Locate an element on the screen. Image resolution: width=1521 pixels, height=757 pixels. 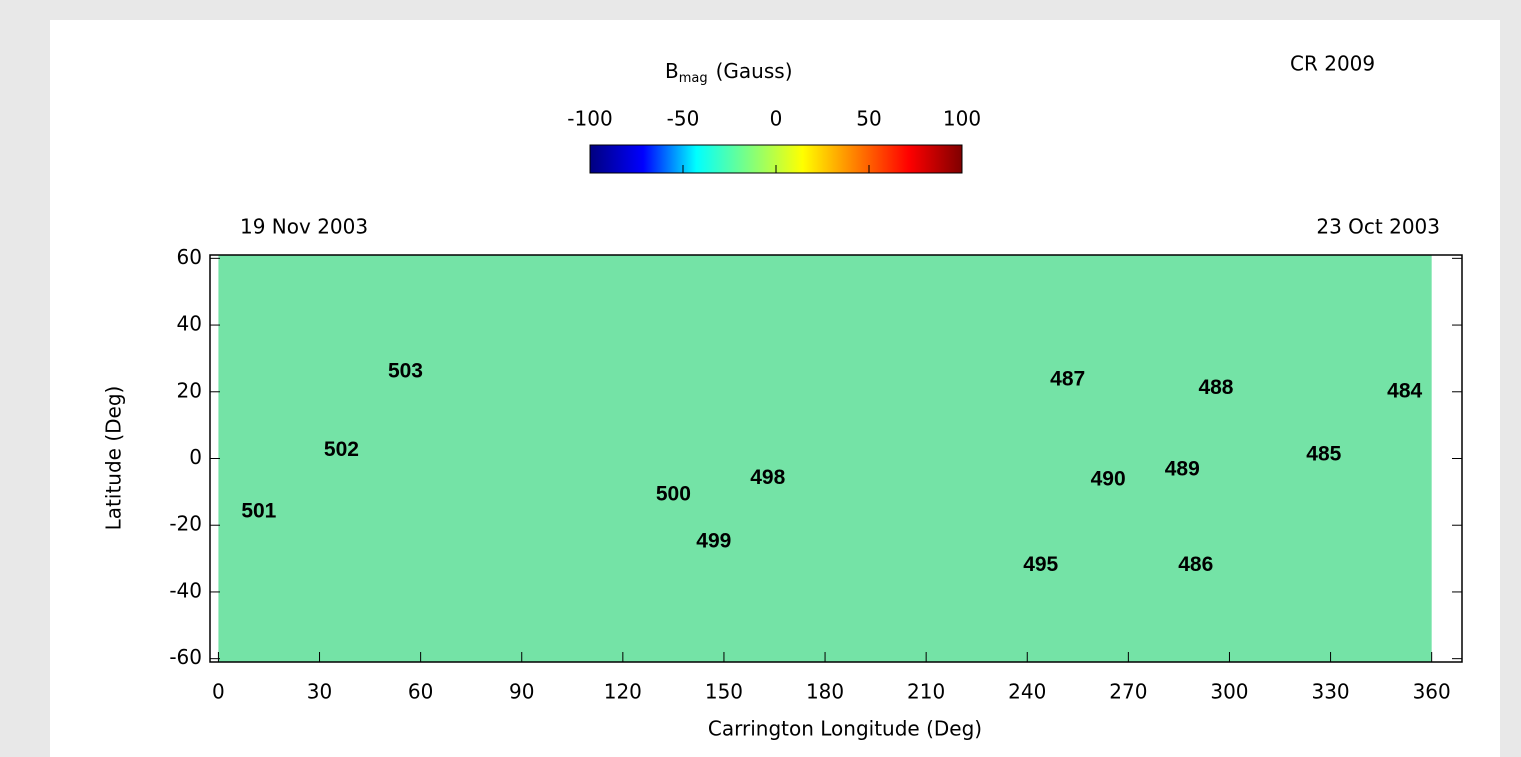
region-label: 490 is located at coordinates (1108, 479).